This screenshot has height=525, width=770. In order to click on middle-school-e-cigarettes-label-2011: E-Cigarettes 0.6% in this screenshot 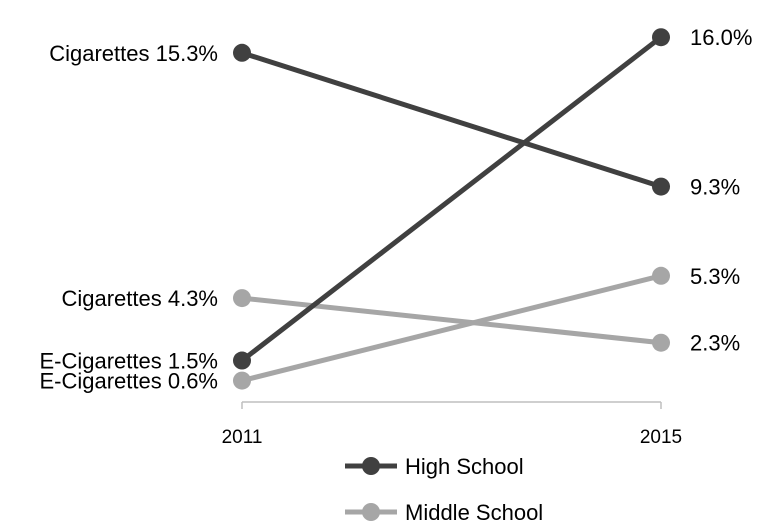, I will do `click(128, 381)`.